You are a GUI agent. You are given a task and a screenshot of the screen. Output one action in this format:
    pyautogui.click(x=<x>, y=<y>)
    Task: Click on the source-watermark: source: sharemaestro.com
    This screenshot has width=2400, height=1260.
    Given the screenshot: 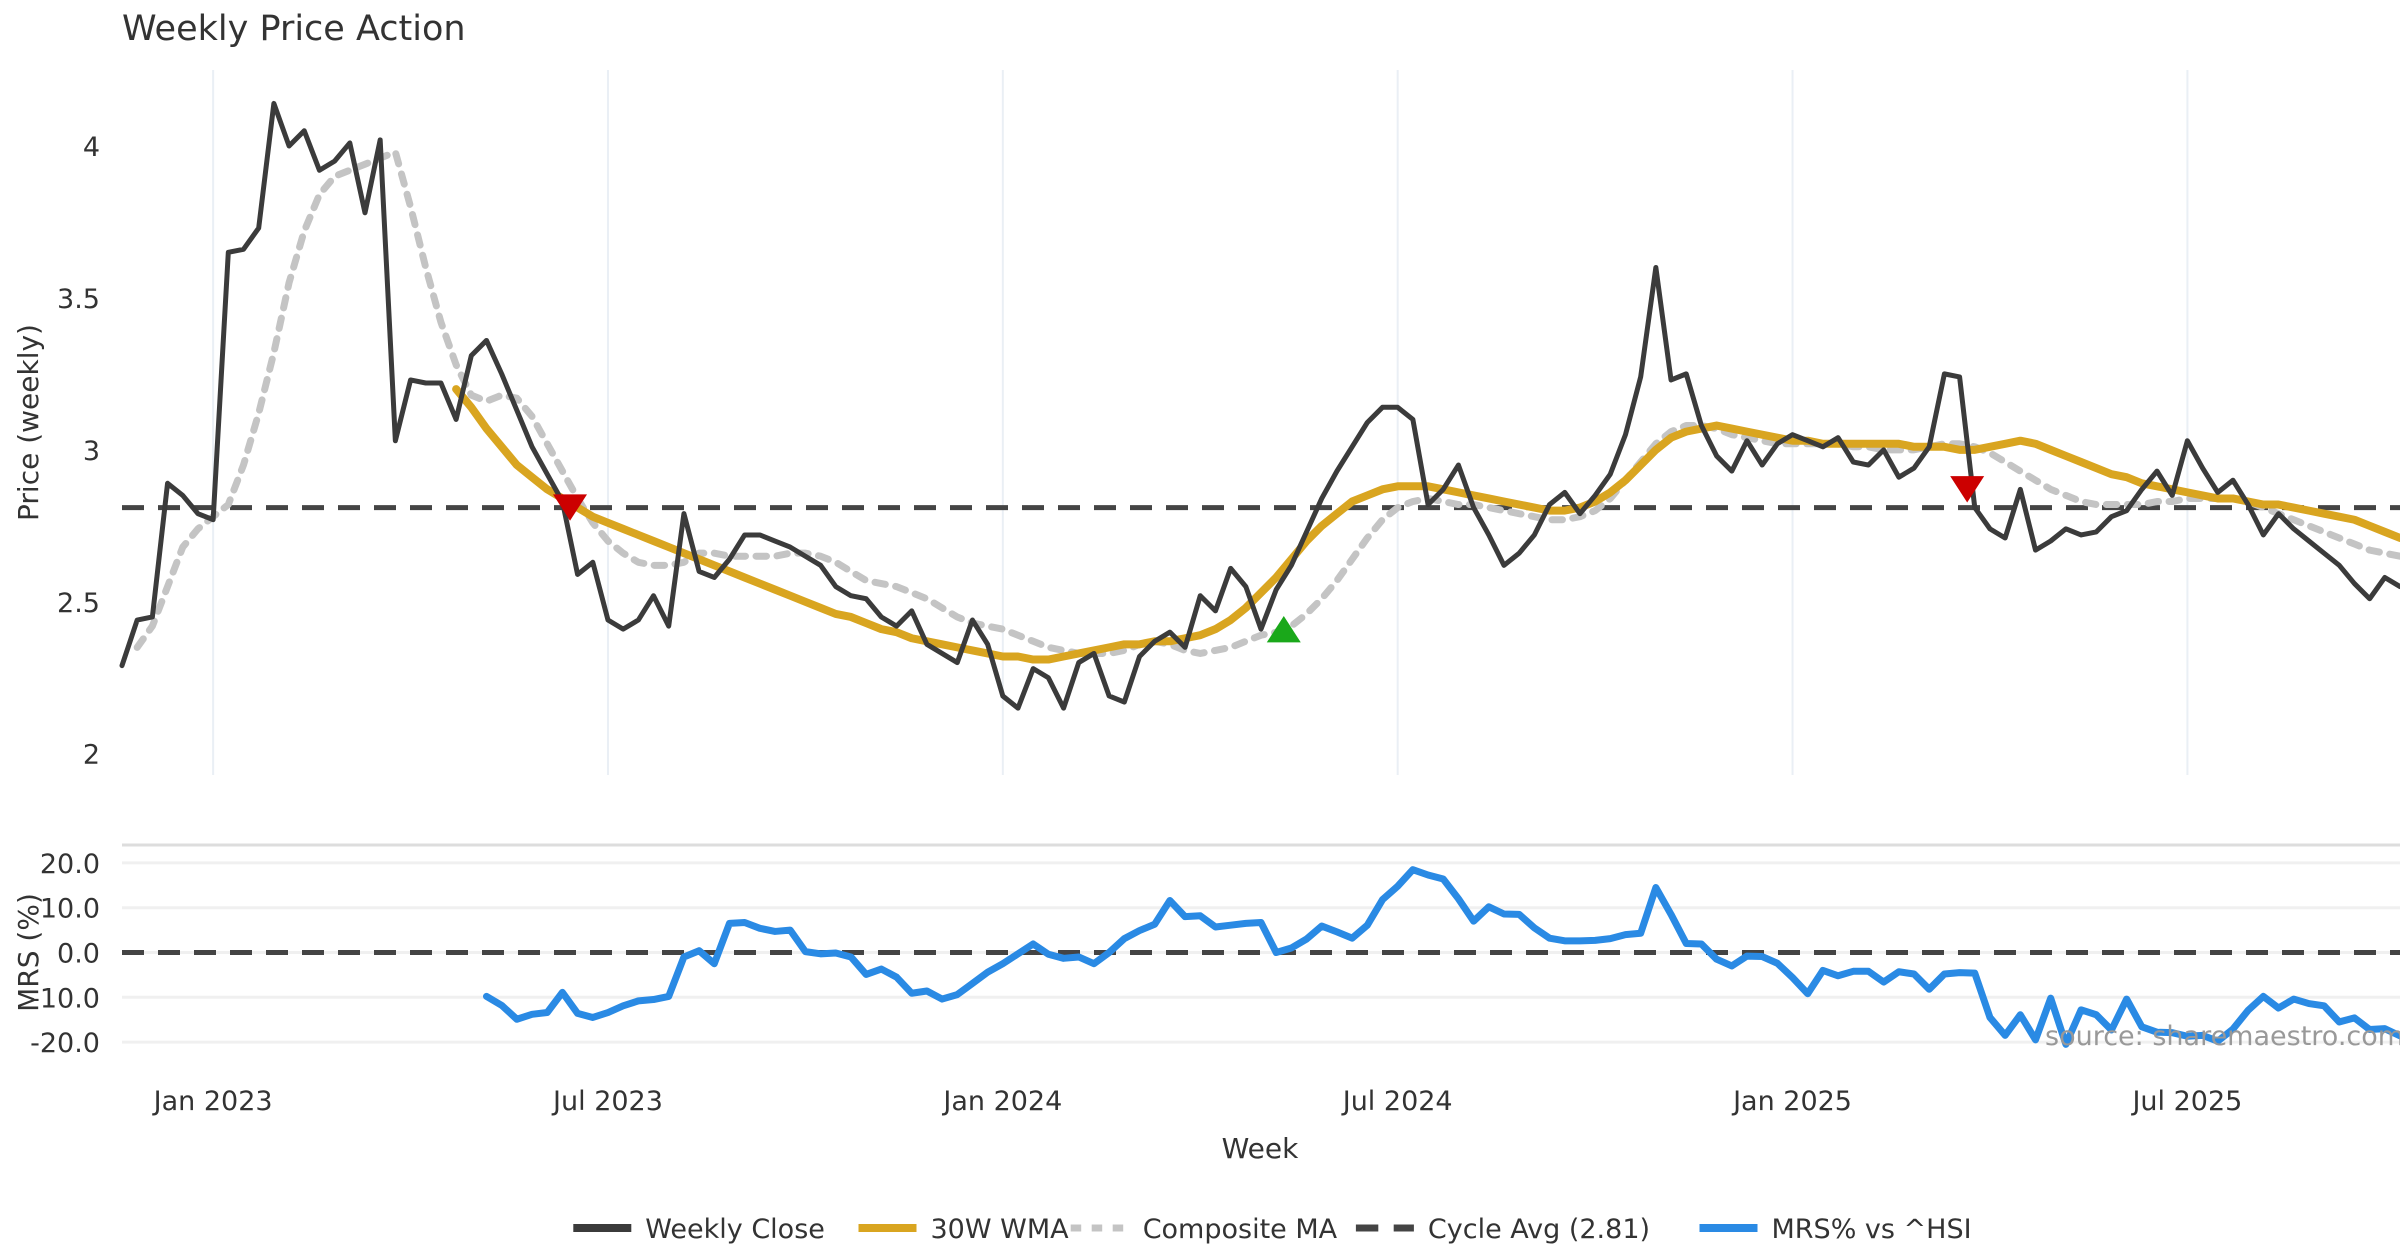 What is the action you would take?
    pyautogui.click(x=2222, y=1036)
    